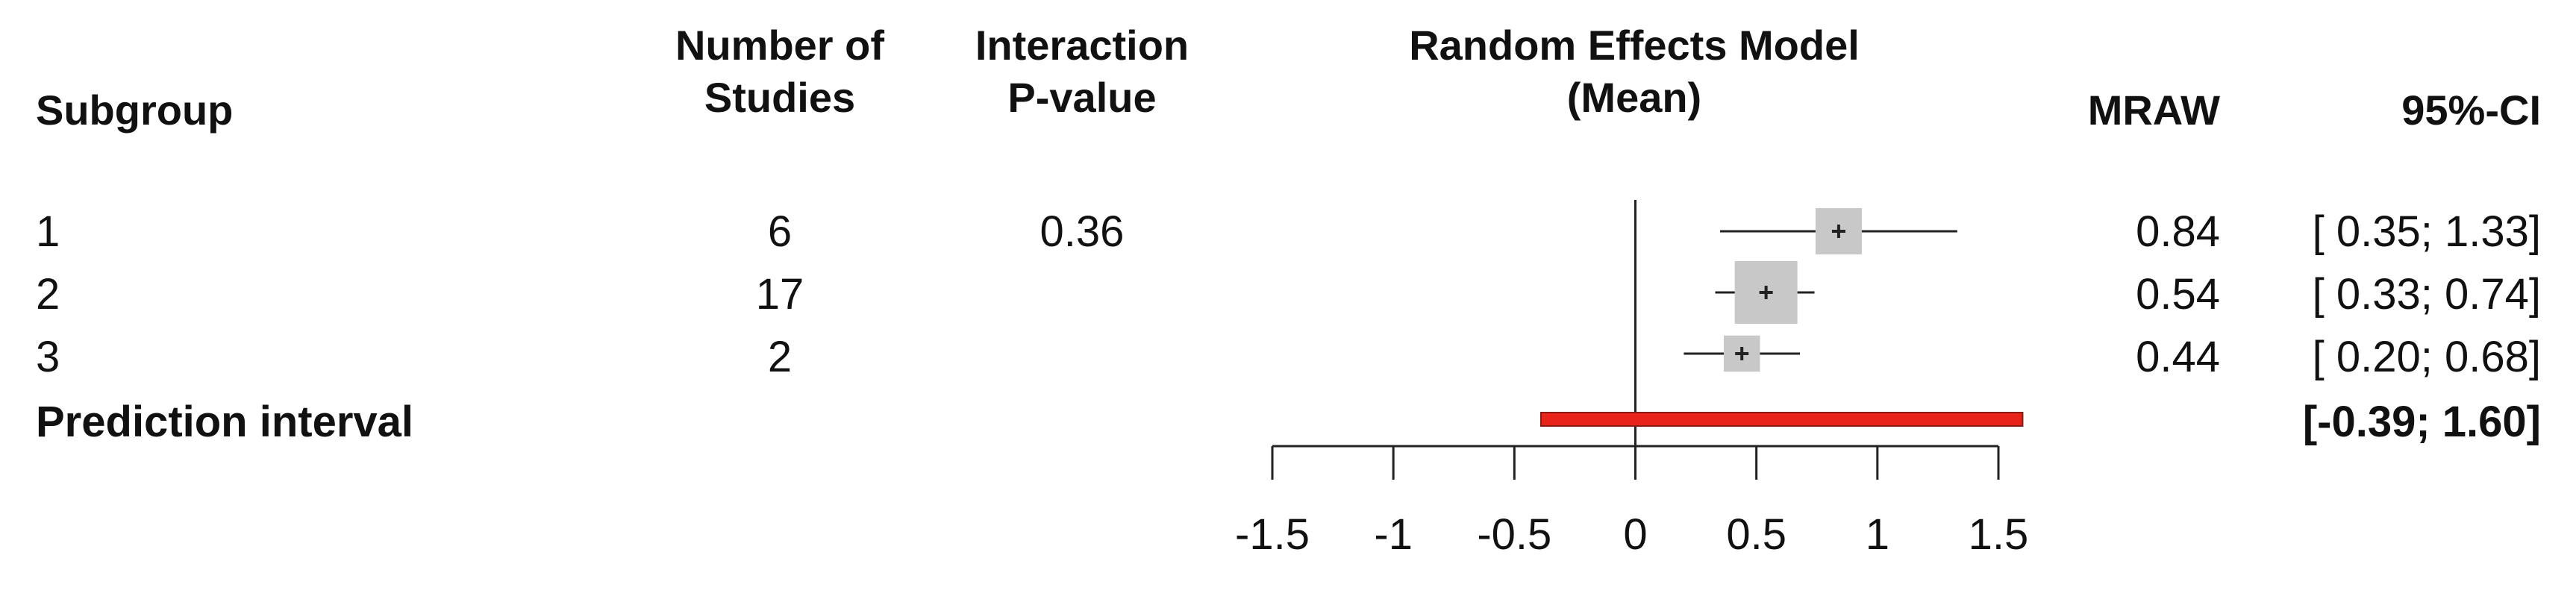  I want to click on row-3-n-studies: 2, so click(780, 357).